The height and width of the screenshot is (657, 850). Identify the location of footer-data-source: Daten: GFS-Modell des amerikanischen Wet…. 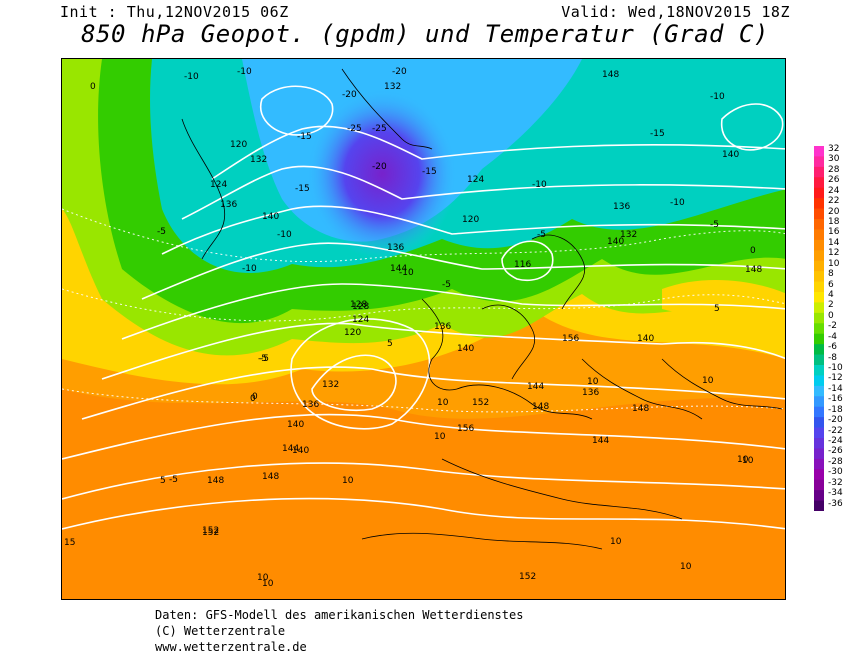
(339, 615).